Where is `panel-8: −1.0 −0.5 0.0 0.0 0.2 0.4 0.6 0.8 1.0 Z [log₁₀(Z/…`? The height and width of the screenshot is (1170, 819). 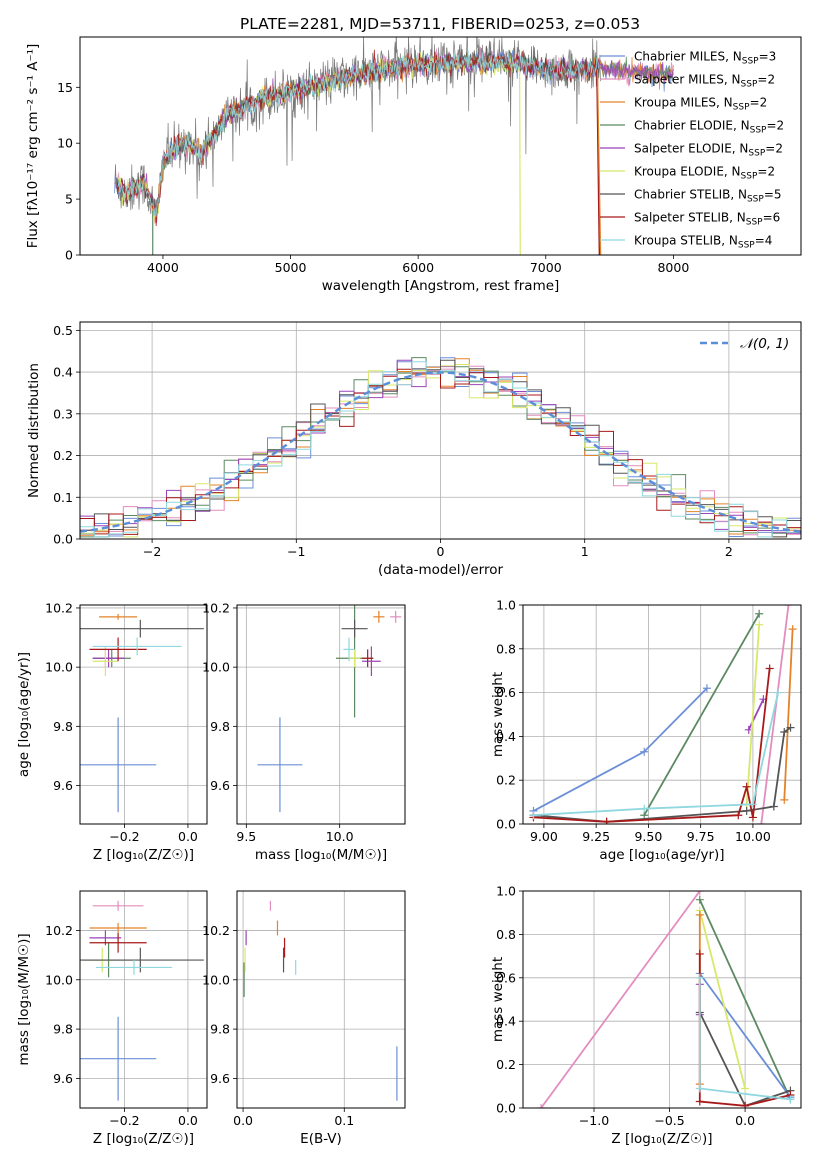 panel-8: −1.0 −0.5 0.0 0.0 0.2 0.4 0.6 0.8 1.0 Z [log₁₀(Z/… is located at coordinates (646, 1015).